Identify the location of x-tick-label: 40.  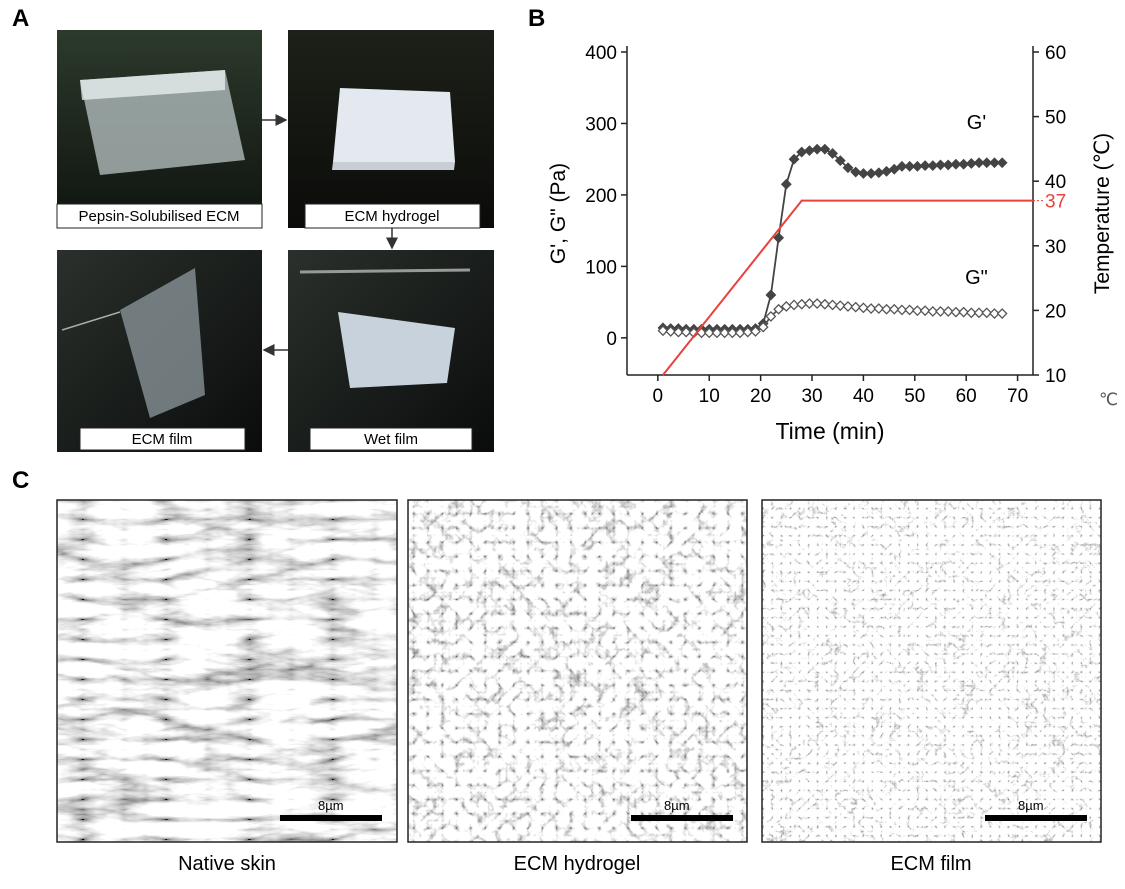
(863, 396).